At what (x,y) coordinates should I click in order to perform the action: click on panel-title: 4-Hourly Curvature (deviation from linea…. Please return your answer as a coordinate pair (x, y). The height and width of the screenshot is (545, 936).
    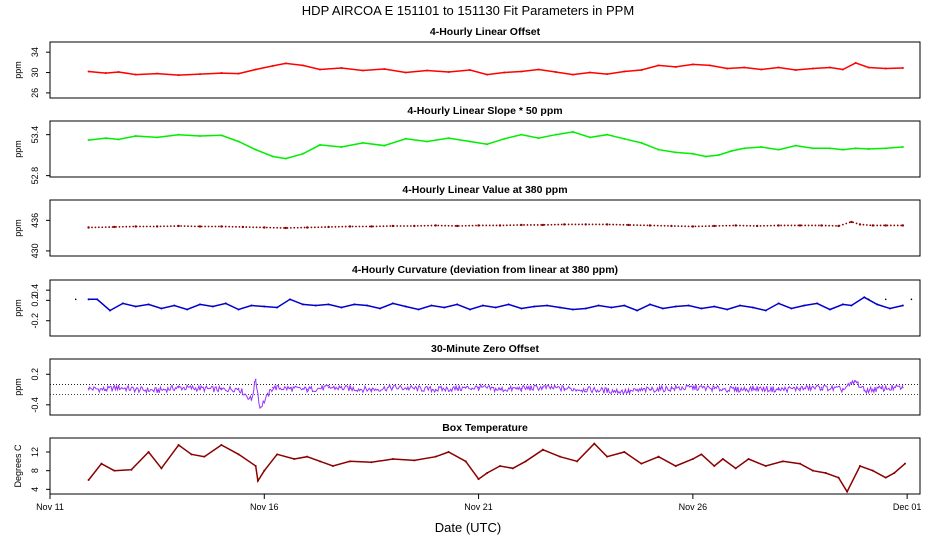
    Looking at the image, I should click on (485, 270).